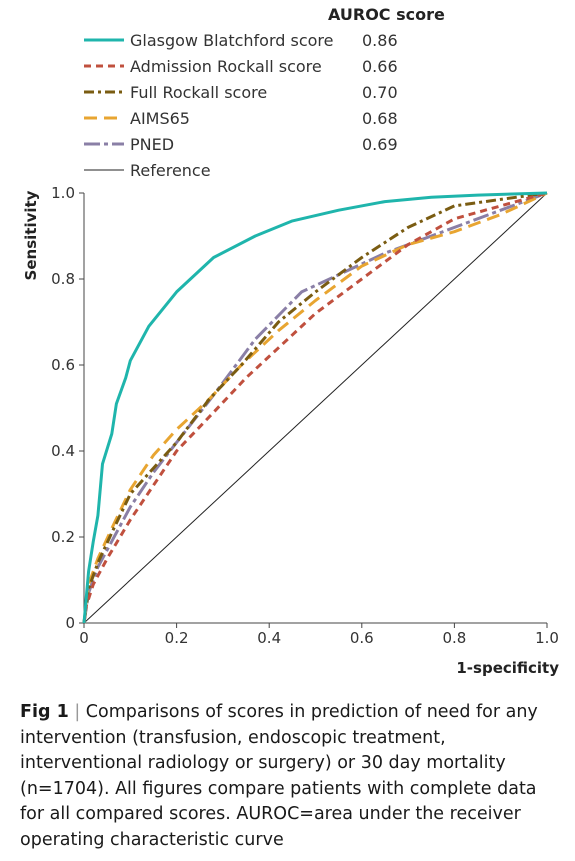 Image resolution: width=575 pixels, height=861 pixels. What do you see at coordinates (63, 537) in the screenshot?
I see `y-tick-label: 0.2` at bounding box center [63, 537].